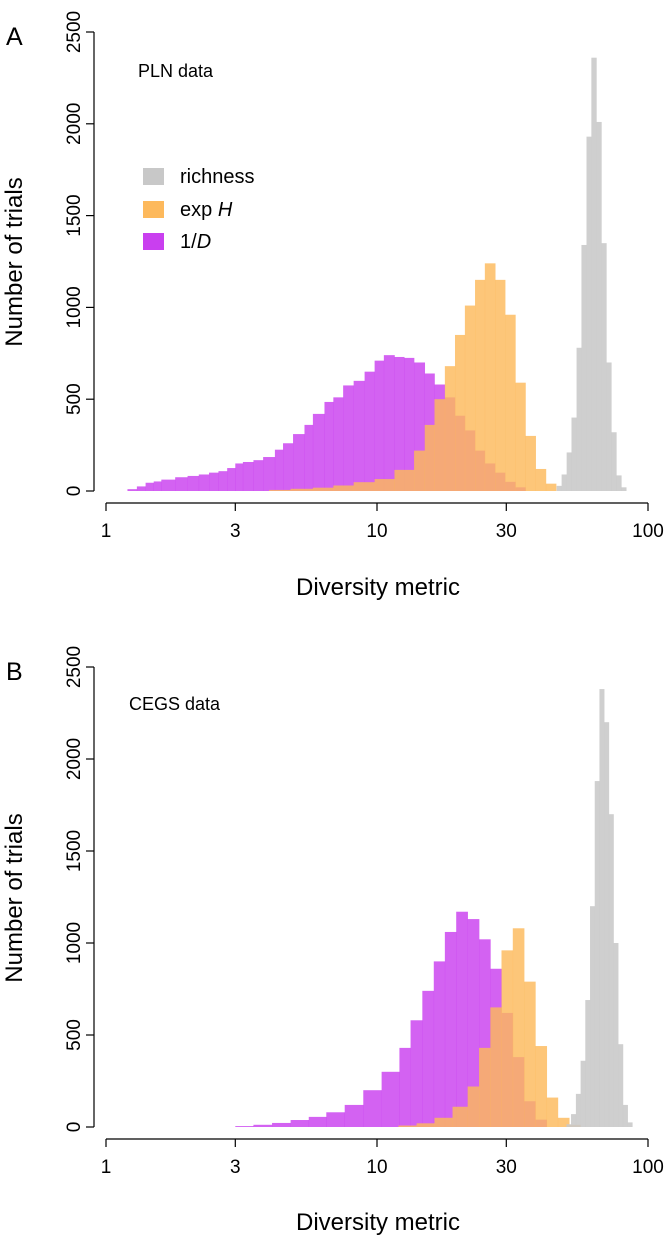 The width and height of the screenshot is (669, 1239). I want to click on x-axis-ticks: 1 3 10 30 100, so click(382, 1158).